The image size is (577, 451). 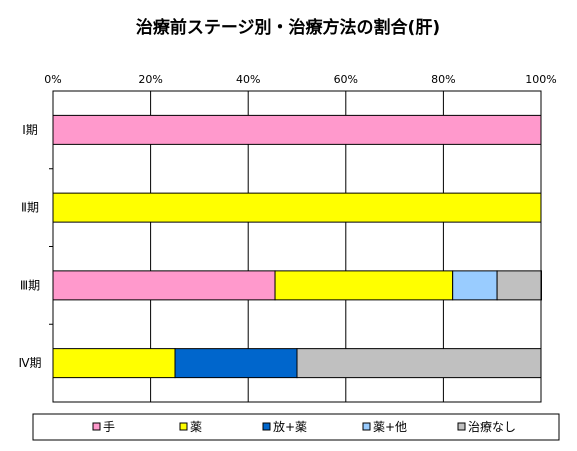 I want to click on legend-box, so click(x=296, y=427).